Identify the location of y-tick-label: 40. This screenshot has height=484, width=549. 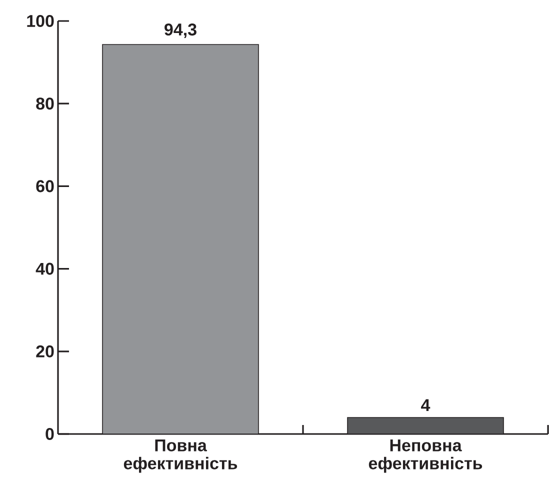
(45, 268).